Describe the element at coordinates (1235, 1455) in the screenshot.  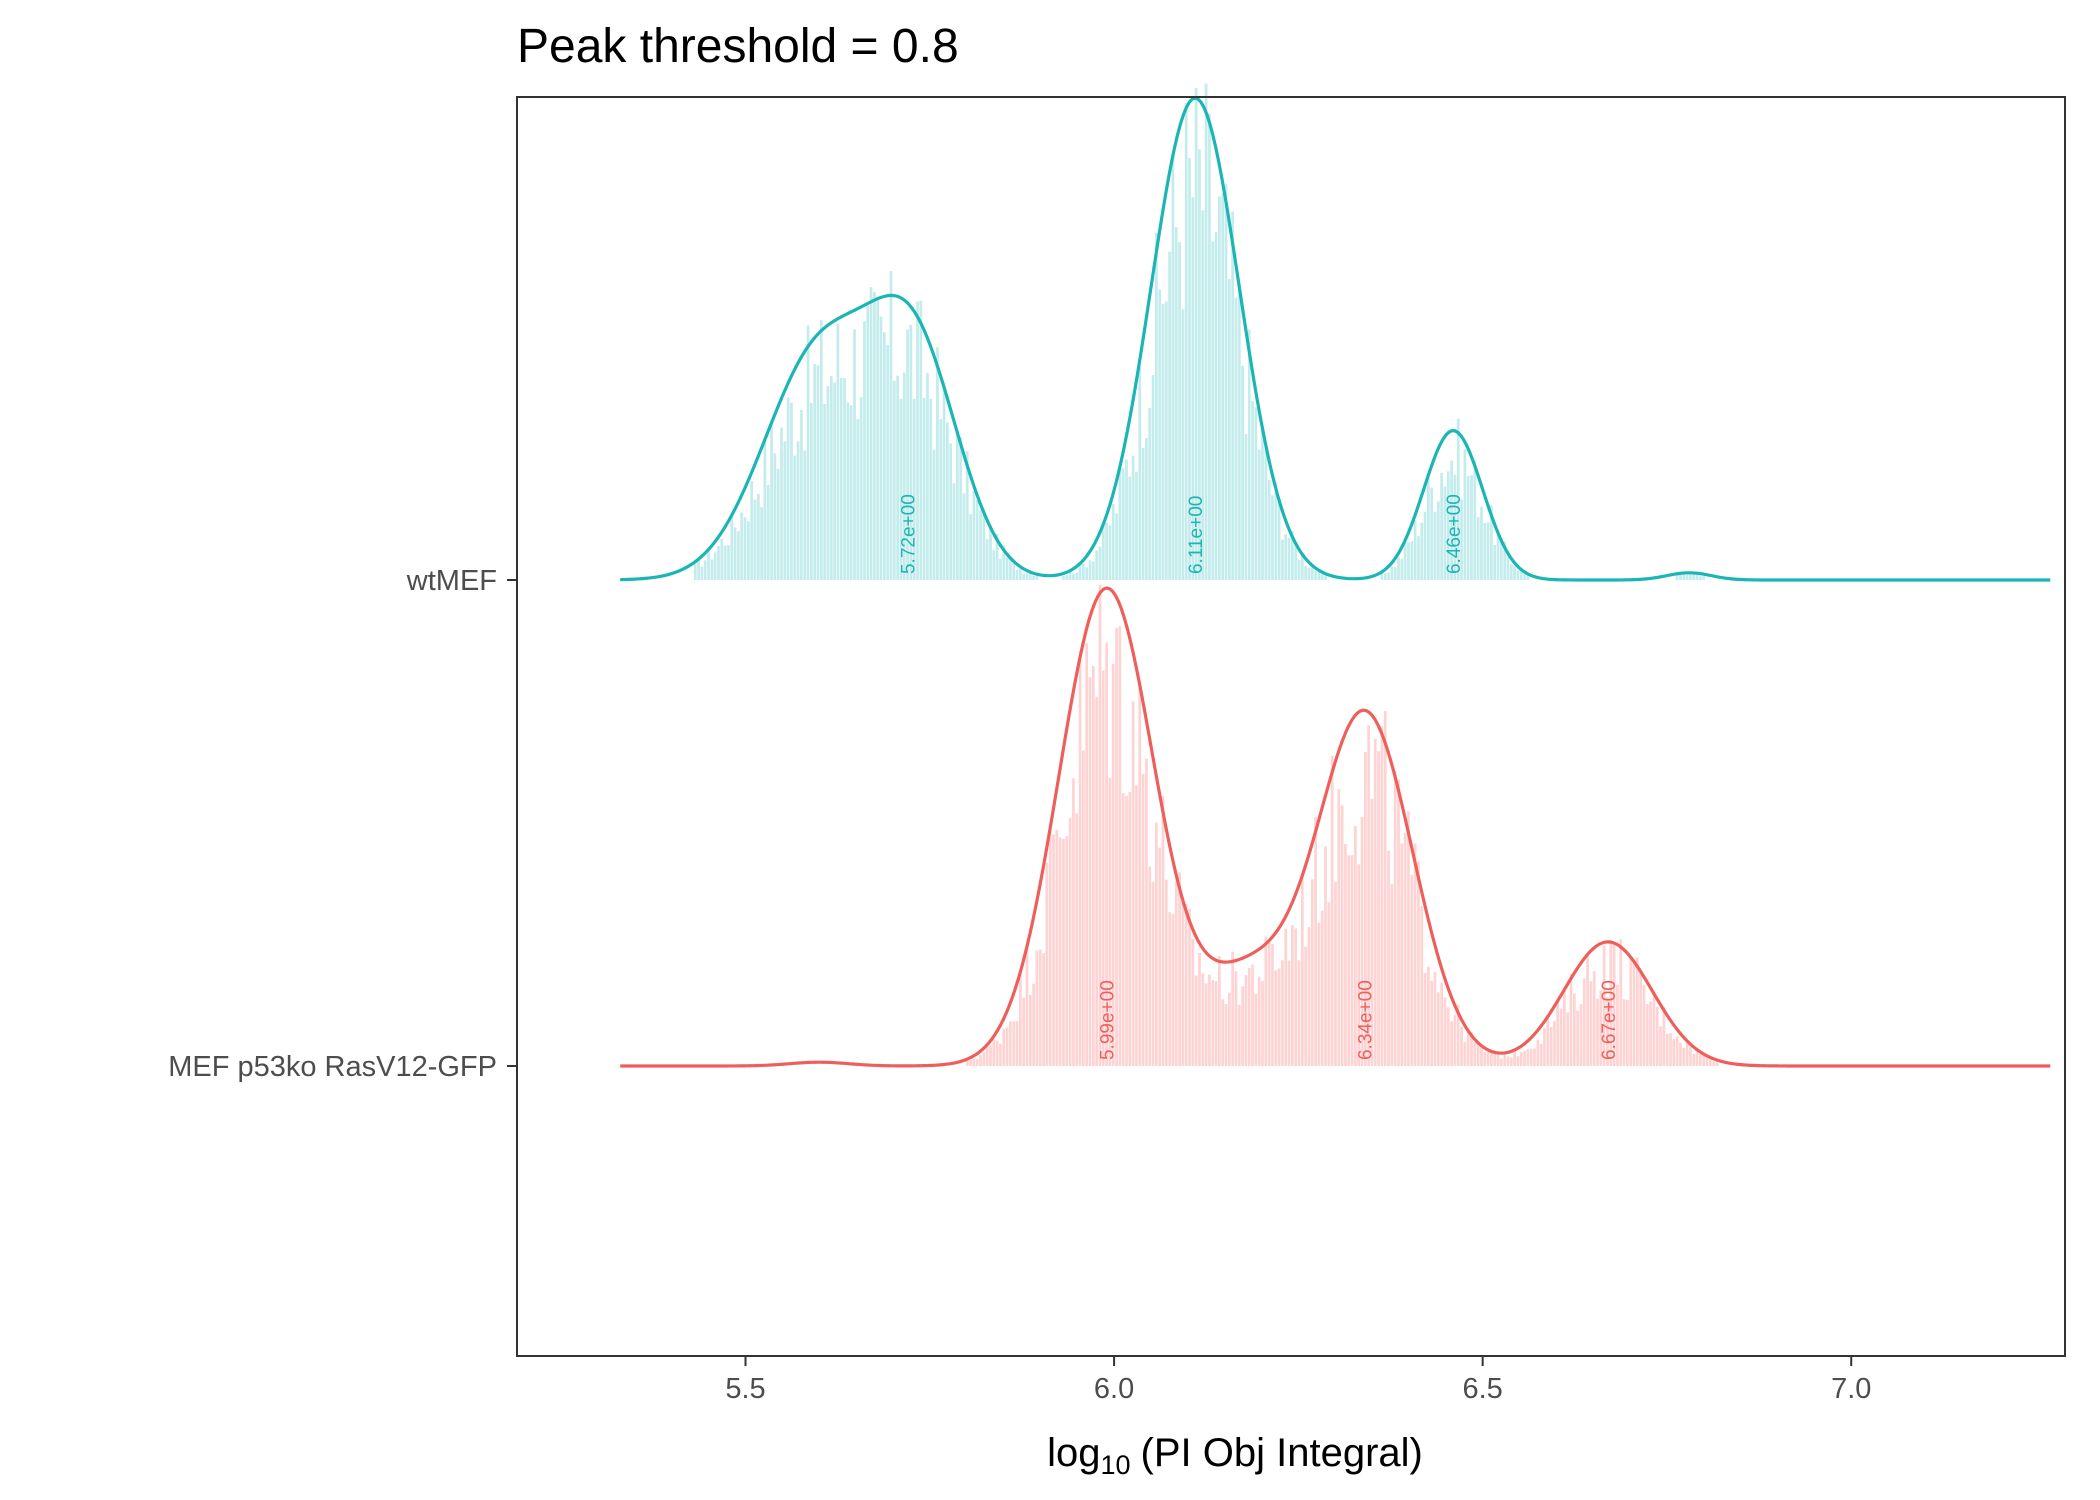
I see `x-axis-title: log10 (PI Obj Integral)` at that location.